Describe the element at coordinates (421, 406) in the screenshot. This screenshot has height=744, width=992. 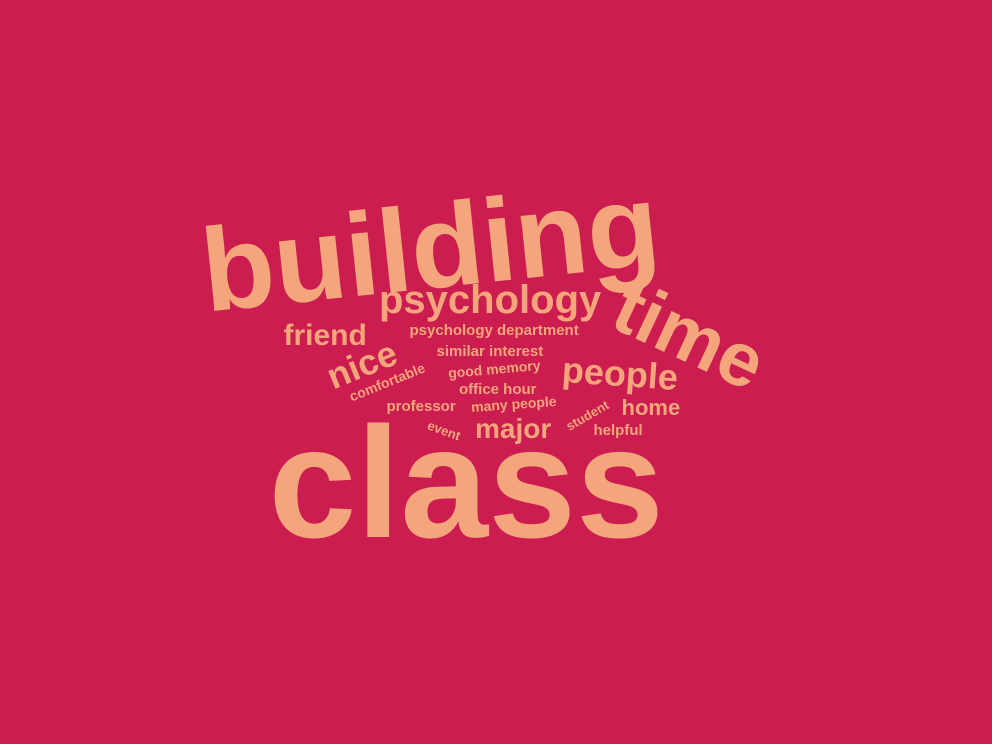
I see `word-professor: professor` at that location.